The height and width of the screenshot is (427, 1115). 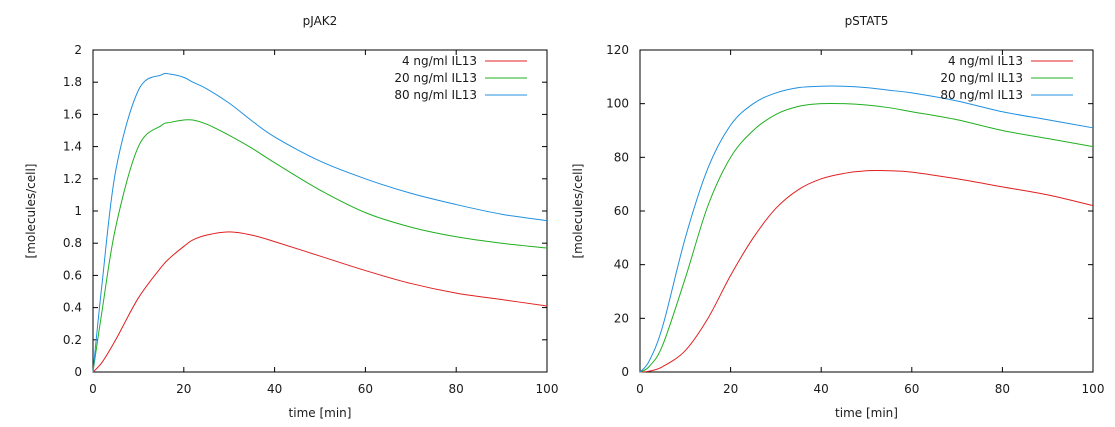 I want to click on y-tick-label: 80, so click(x=621, y=157).